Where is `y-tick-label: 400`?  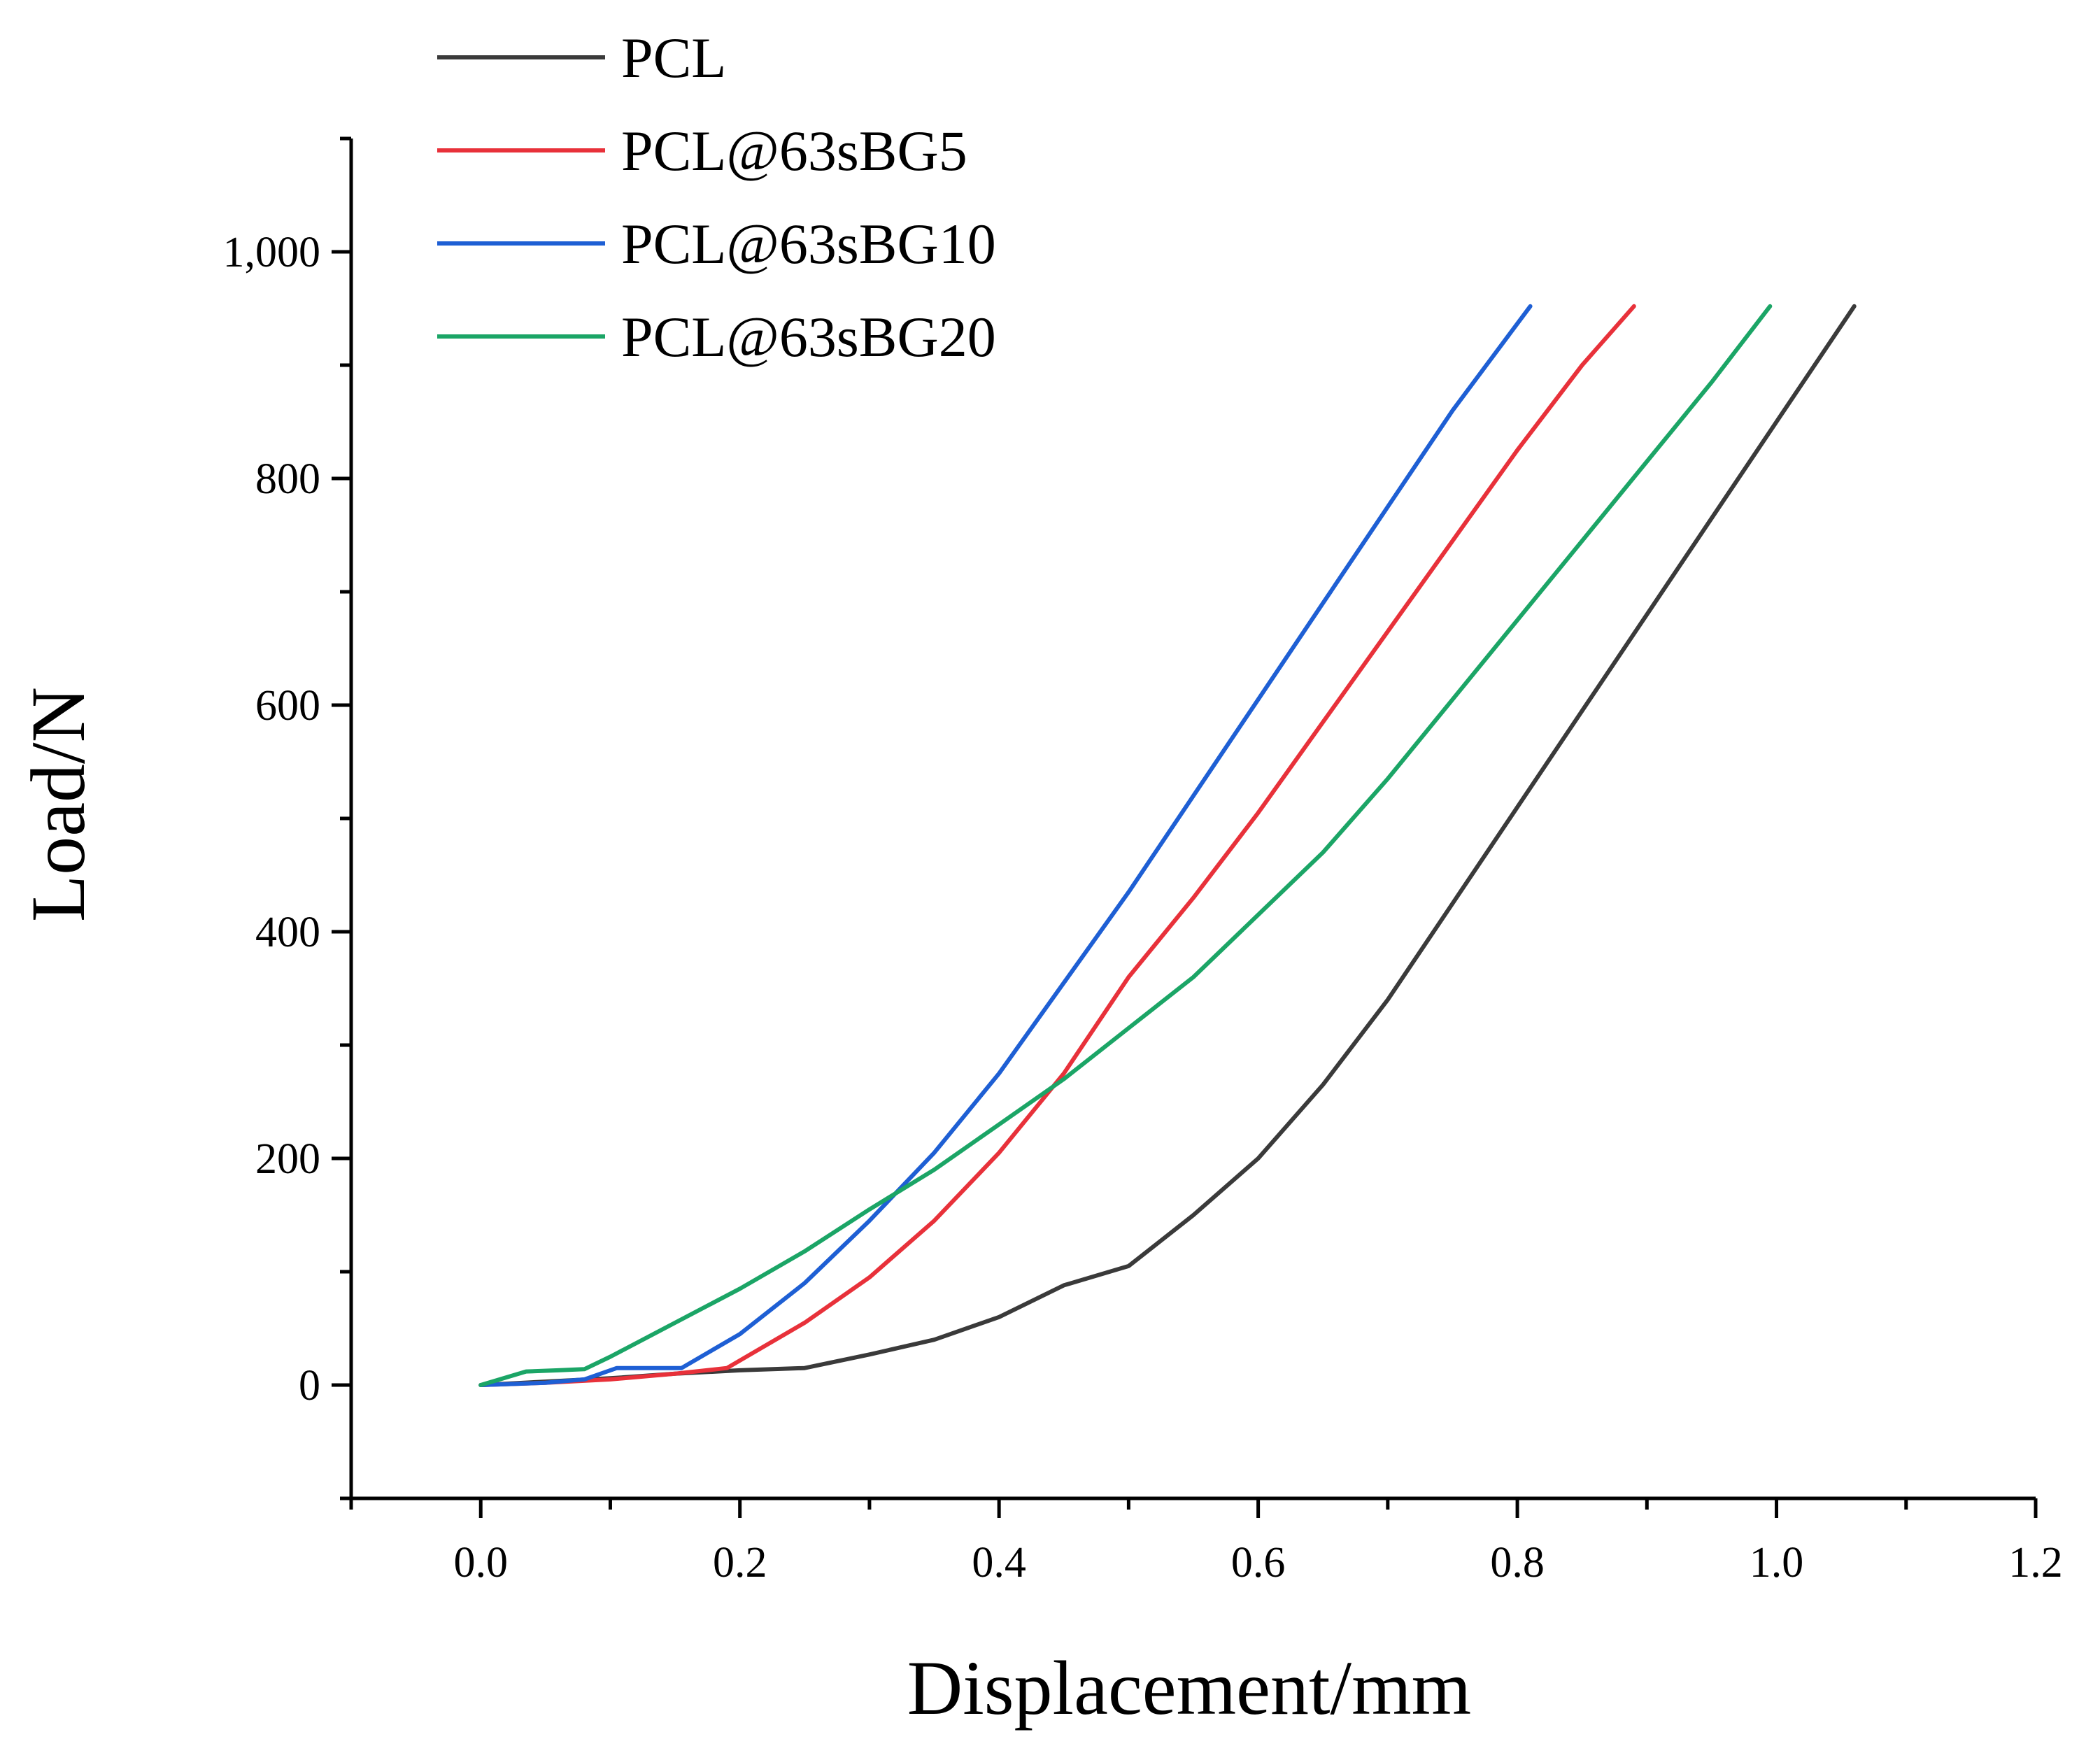 y-tick-label: 400 is located at coordinates (287, 932).